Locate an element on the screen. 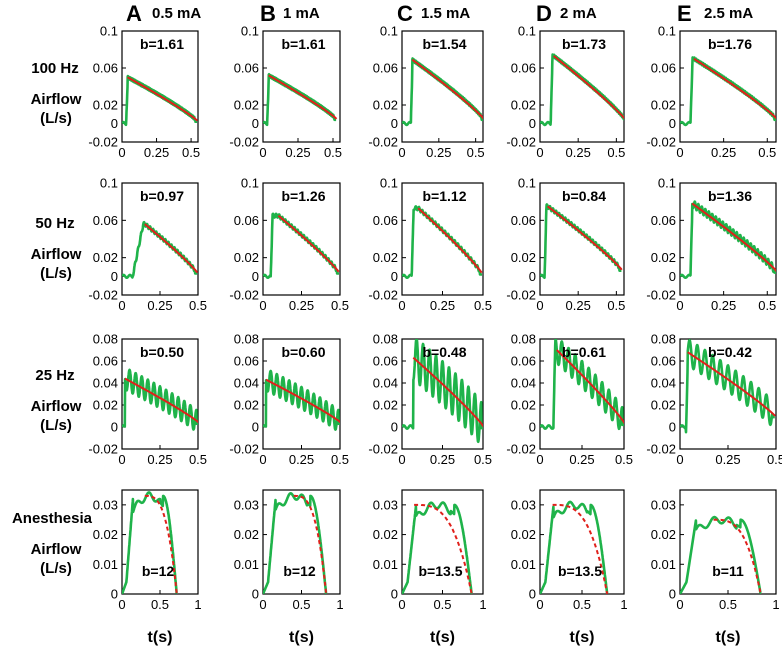 The height and width of the screenshot is (648, 782). fit-parameter-label: b=0.50 is located at coordinates (162, 352).